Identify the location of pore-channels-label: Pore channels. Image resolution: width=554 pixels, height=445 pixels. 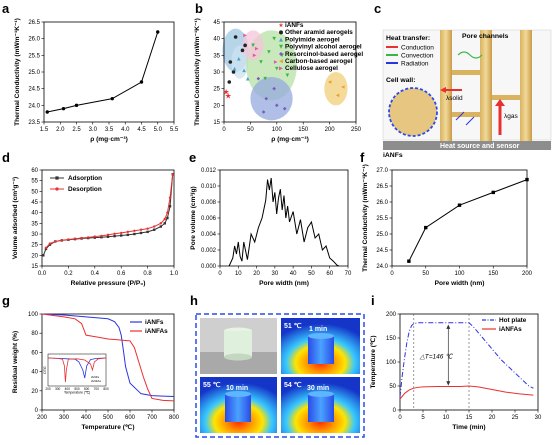
(485, 36).